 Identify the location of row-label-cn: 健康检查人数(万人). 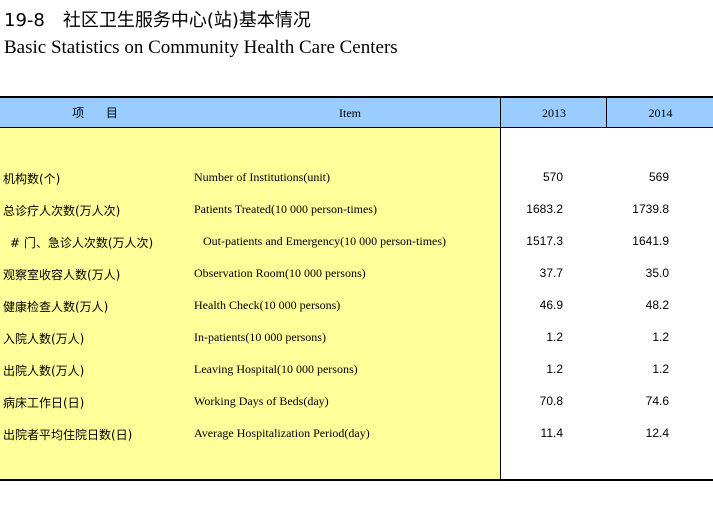
(56, 307).